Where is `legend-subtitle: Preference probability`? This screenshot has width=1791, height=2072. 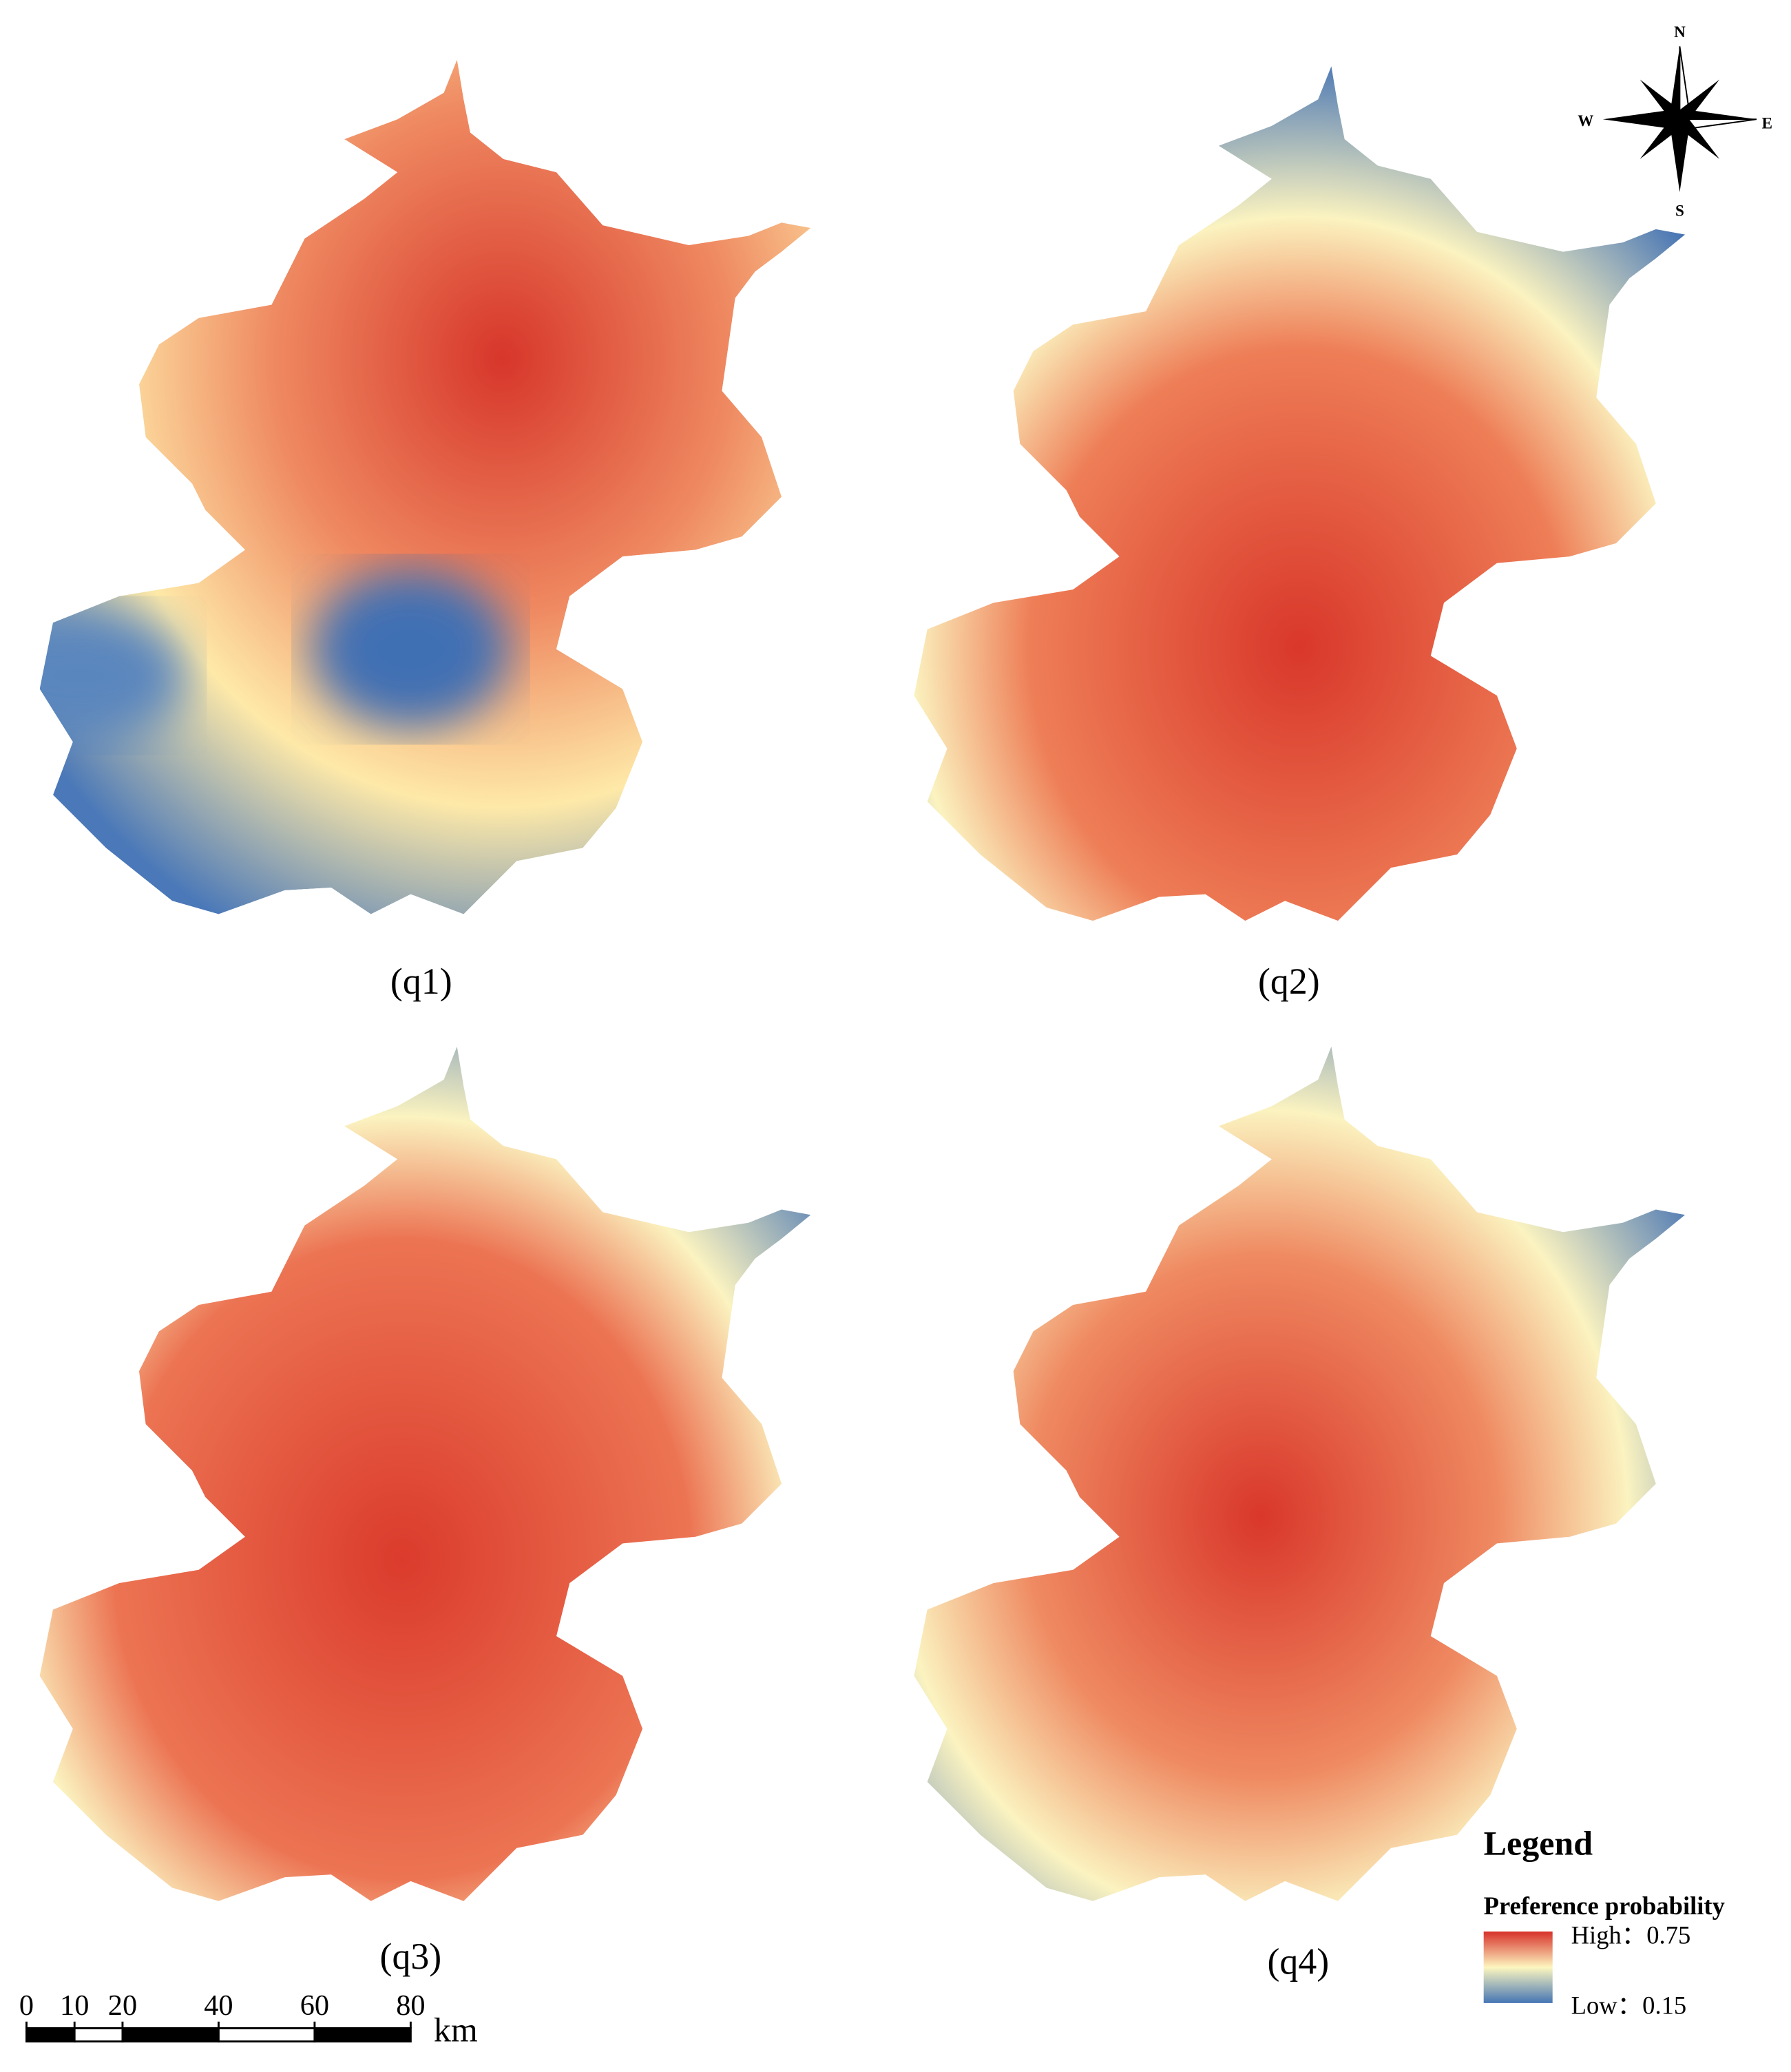
legend-subtitle: Preference probability is located at coordinates (1604, 1906).